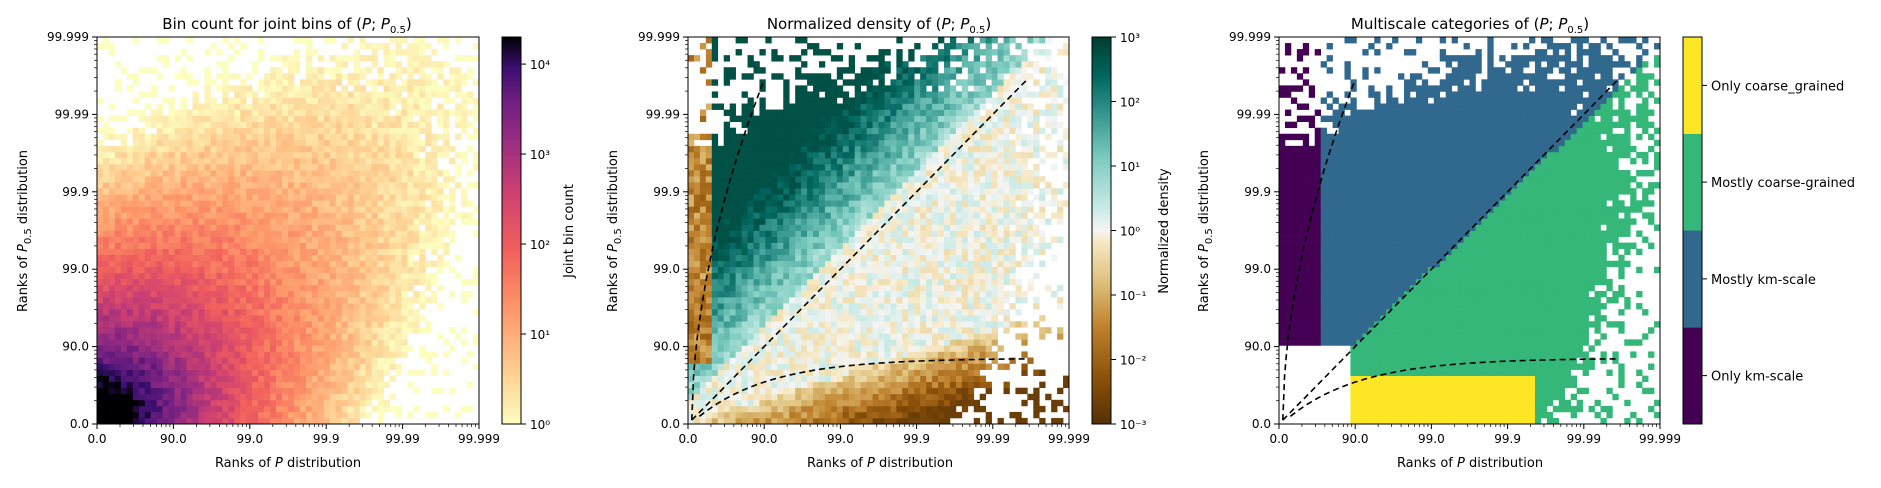  What do you see at coordinates (173, 439) in the screenshot?
I see `x-tick-label: 90.0` at bounding box center [173, 439].